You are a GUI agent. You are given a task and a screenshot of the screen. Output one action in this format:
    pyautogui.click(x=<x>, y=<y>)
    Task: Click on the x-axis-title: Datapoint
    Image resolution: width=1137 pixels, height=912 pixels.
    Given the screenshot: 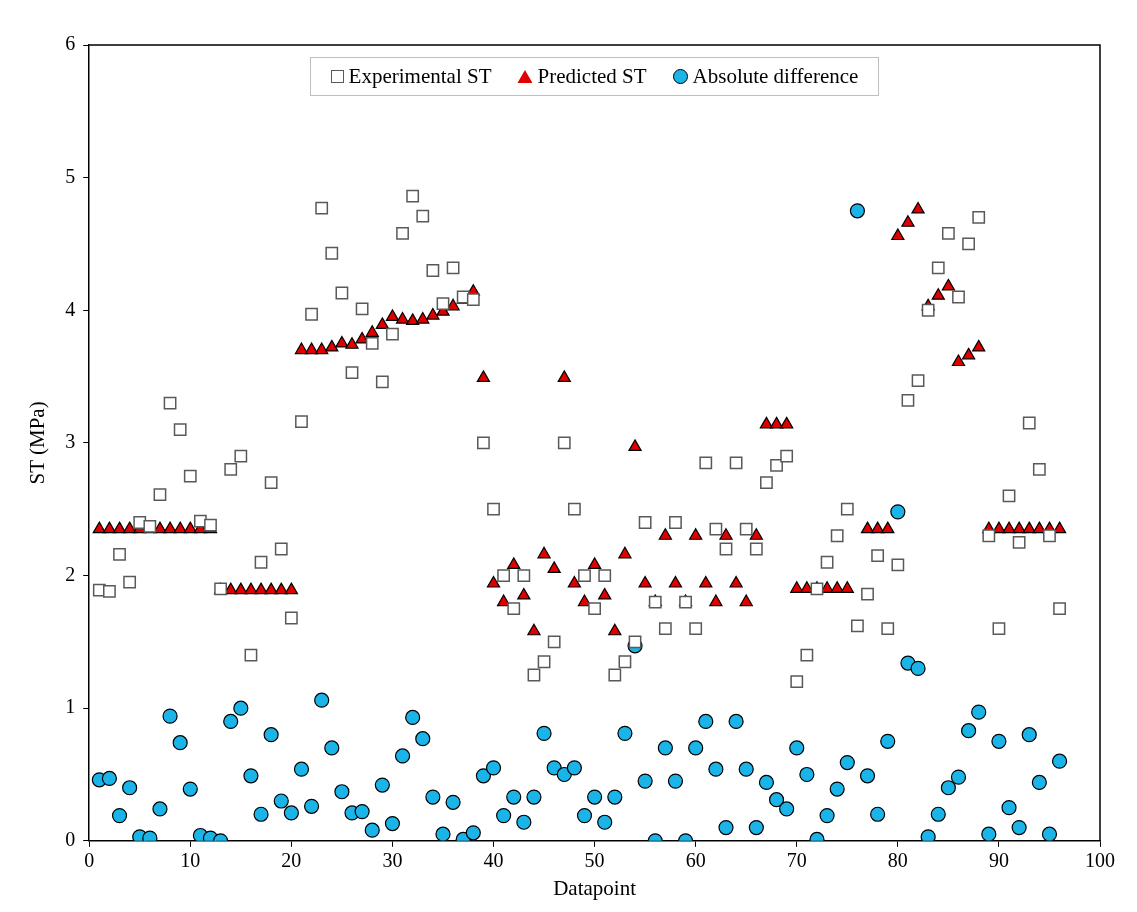 What is the action you would take?
    pyautogui.click(x=595, y=887)
    